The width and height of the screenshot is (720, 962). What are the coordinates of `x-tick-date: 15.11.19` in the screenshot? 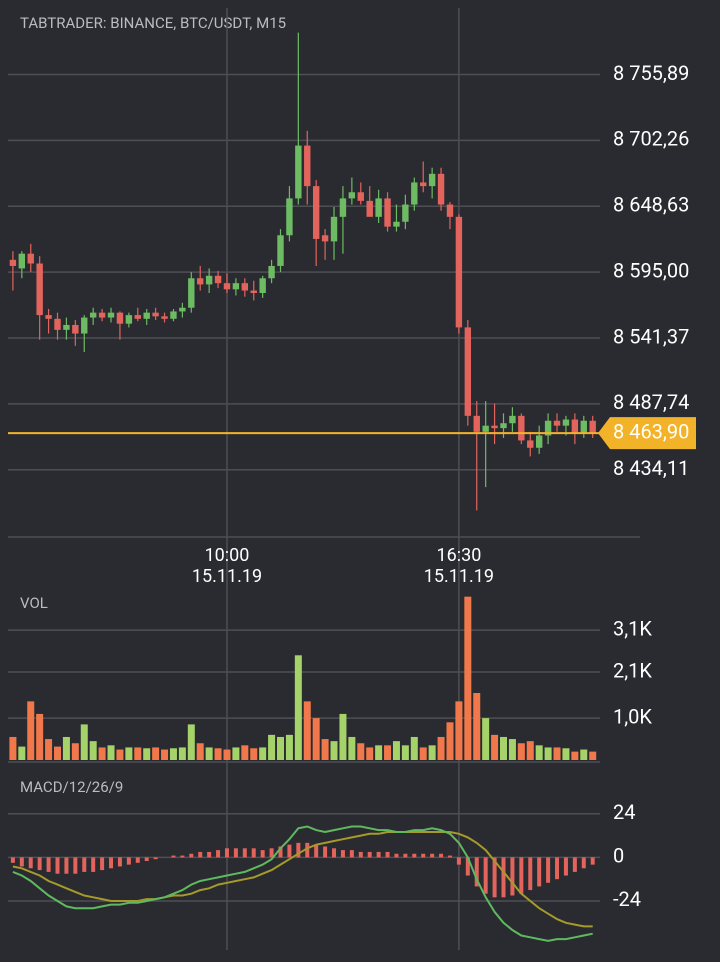 It's located at (459, 576).